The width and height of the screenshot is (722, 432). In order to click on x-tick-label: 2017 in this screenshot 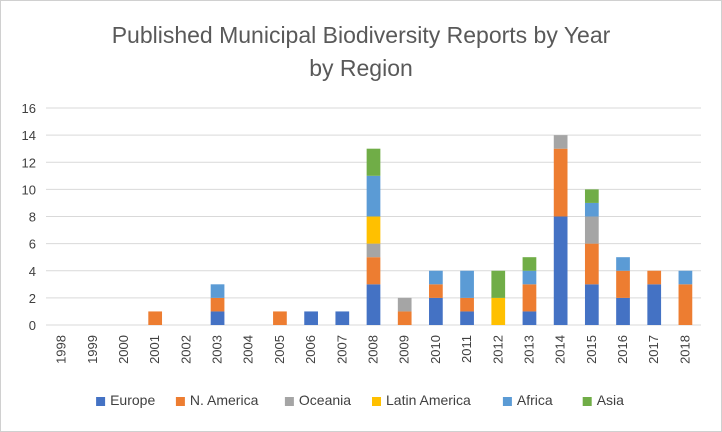, I will do `click(653, 349)`.